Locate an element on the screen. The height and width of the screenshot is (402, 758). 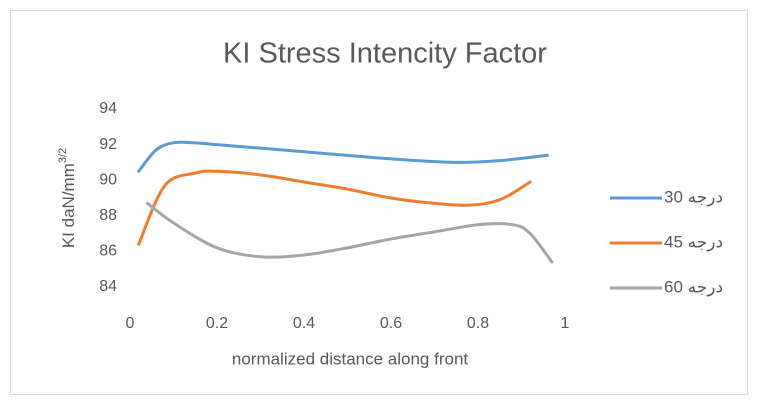
y-axis-label-sup: 3/2 is located at coordinates (63, 155).